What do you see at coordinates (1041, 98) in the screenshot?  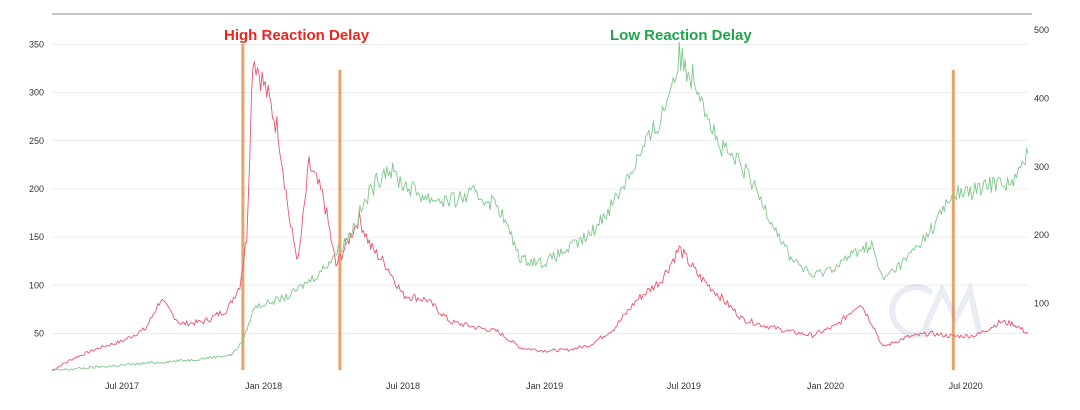 I see `y-right-tick-label: 400` at bounding box center [1041, 98].